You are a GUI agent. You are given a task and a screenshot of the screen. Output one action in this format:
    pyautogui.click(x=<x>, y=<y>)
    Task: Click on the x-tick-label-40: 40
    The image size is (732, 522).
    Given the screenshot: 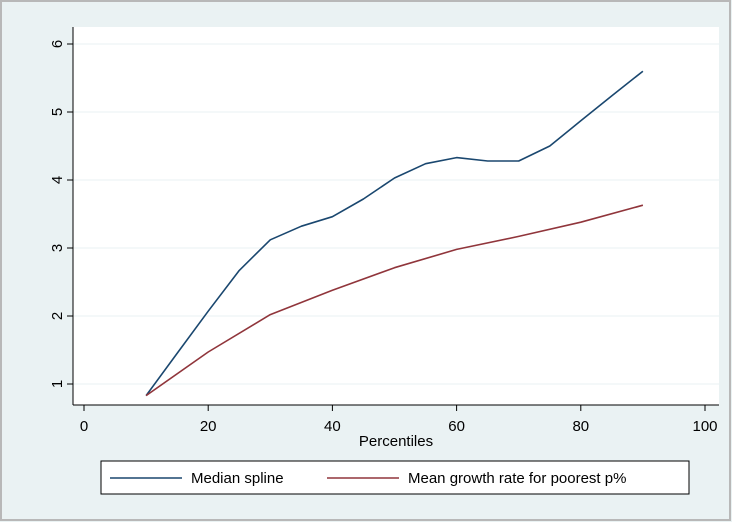 What is the action you would take?
    pyautogui.click(x=332, y=426)
    